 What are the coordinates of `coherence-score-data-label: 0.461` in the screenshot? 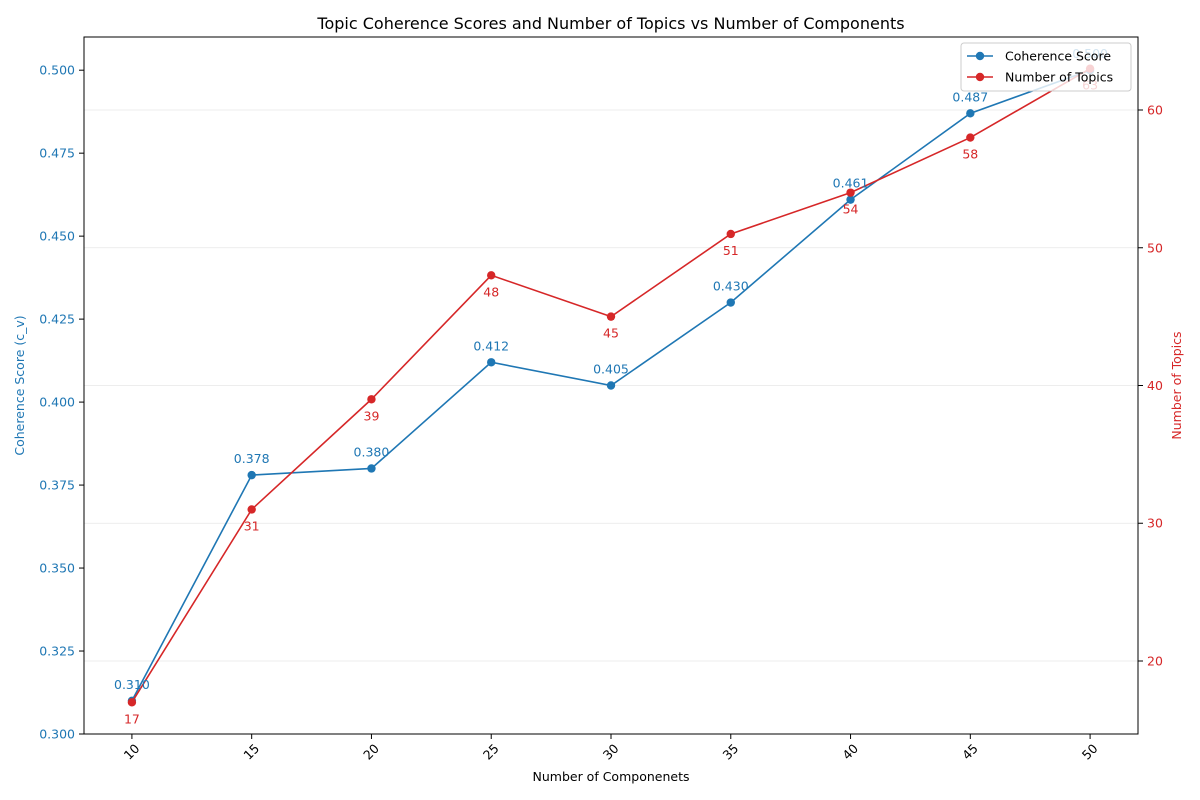 It's located at (851, 183).